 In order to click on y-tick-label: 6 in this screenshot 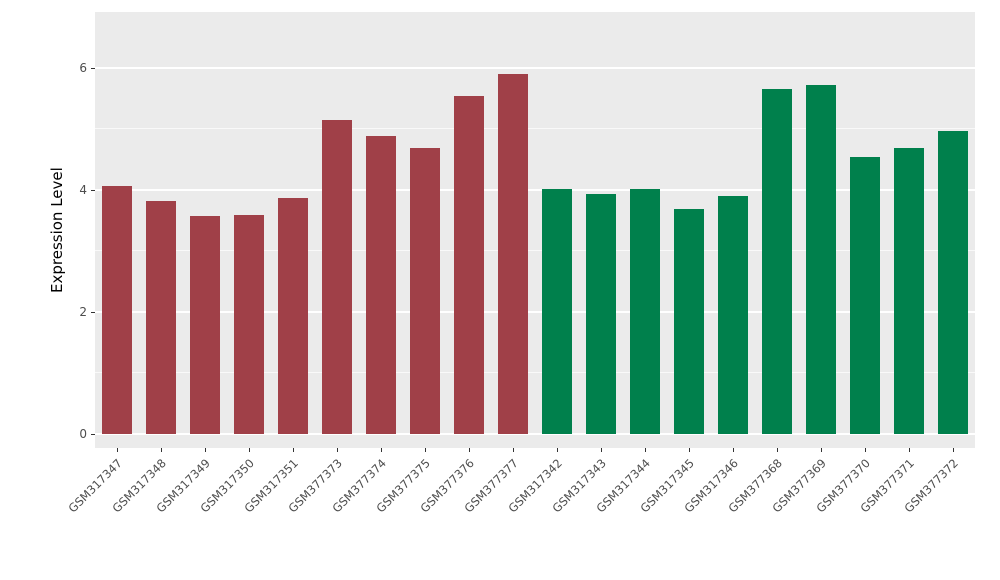, I will do `click(83, 68)`.